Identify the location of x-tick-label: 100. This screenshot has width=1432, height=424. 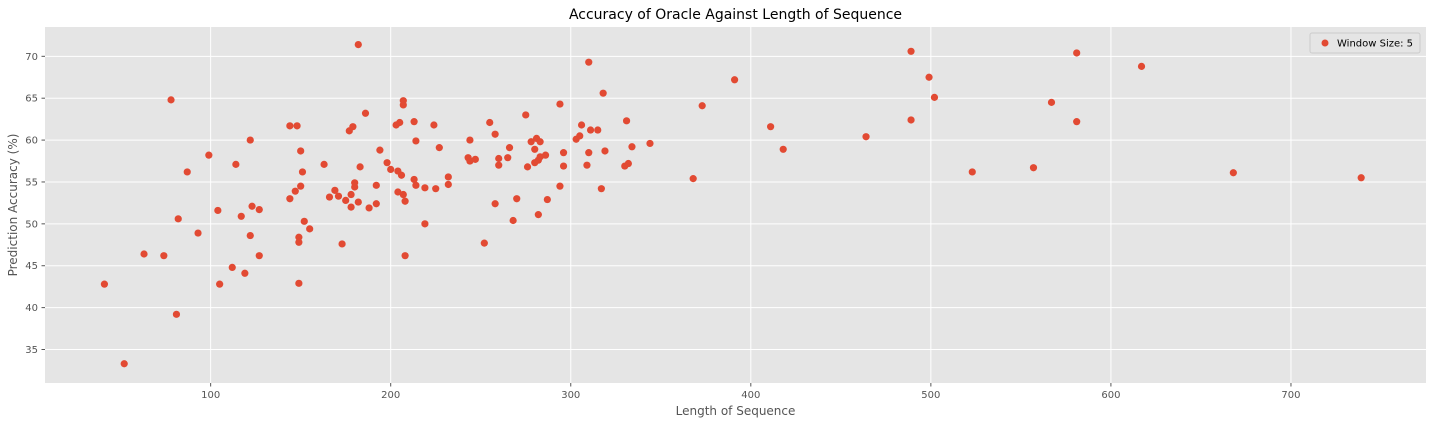
(210, 395).